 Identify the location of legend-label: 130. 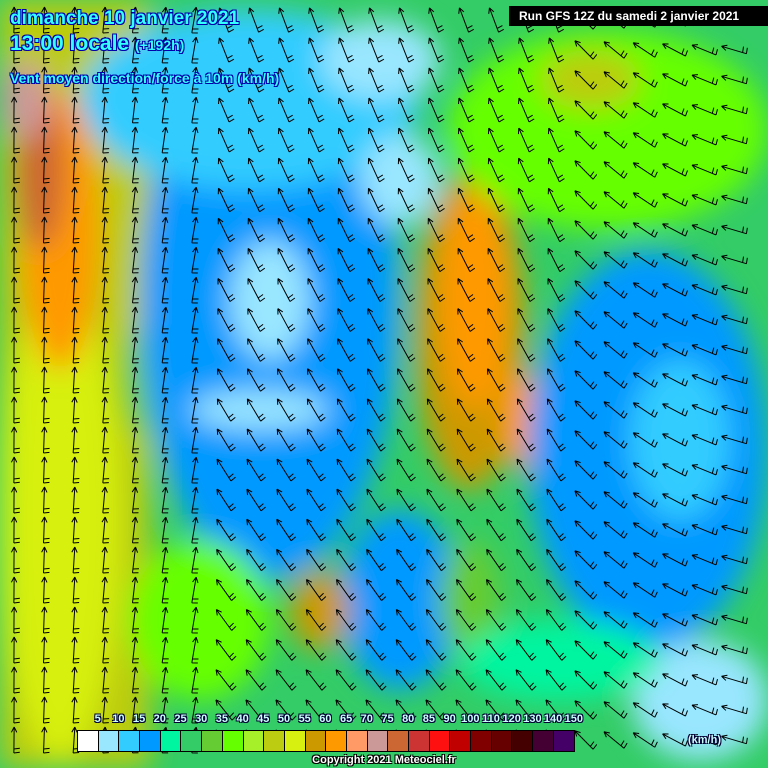
(532, 719).